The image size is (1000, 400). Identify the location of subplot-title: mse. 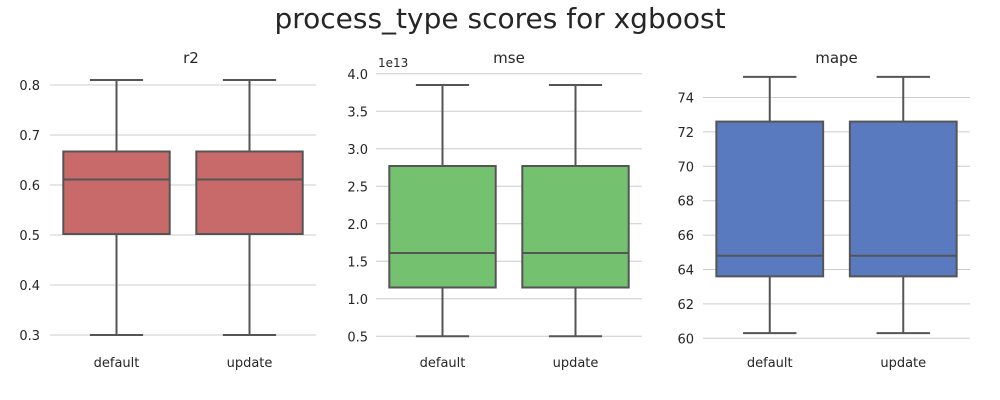
(509, 58).